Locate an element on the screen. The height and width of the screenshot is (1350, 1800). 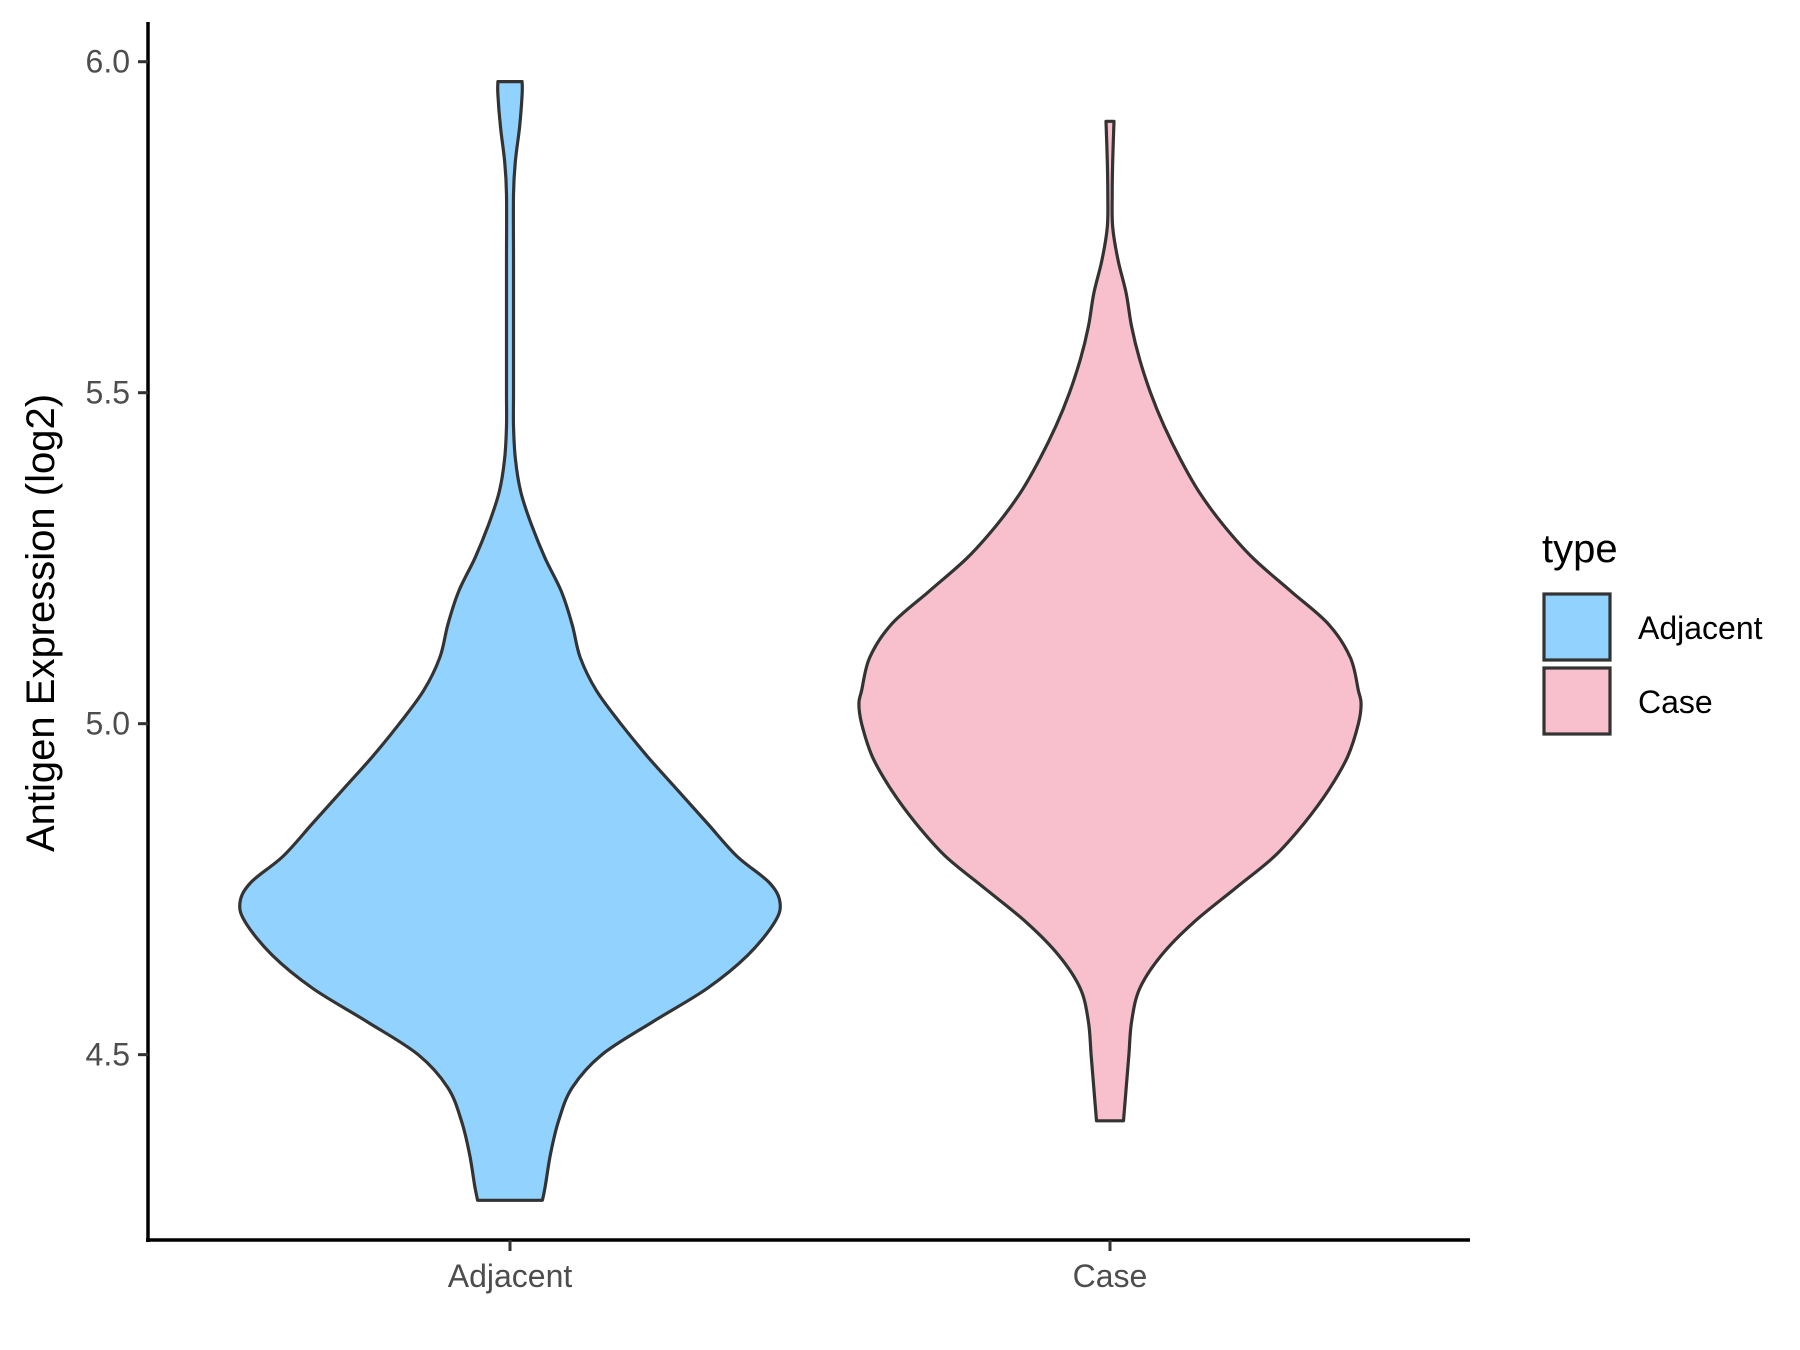
legend-title: type is located at coordinates (1580, 549).